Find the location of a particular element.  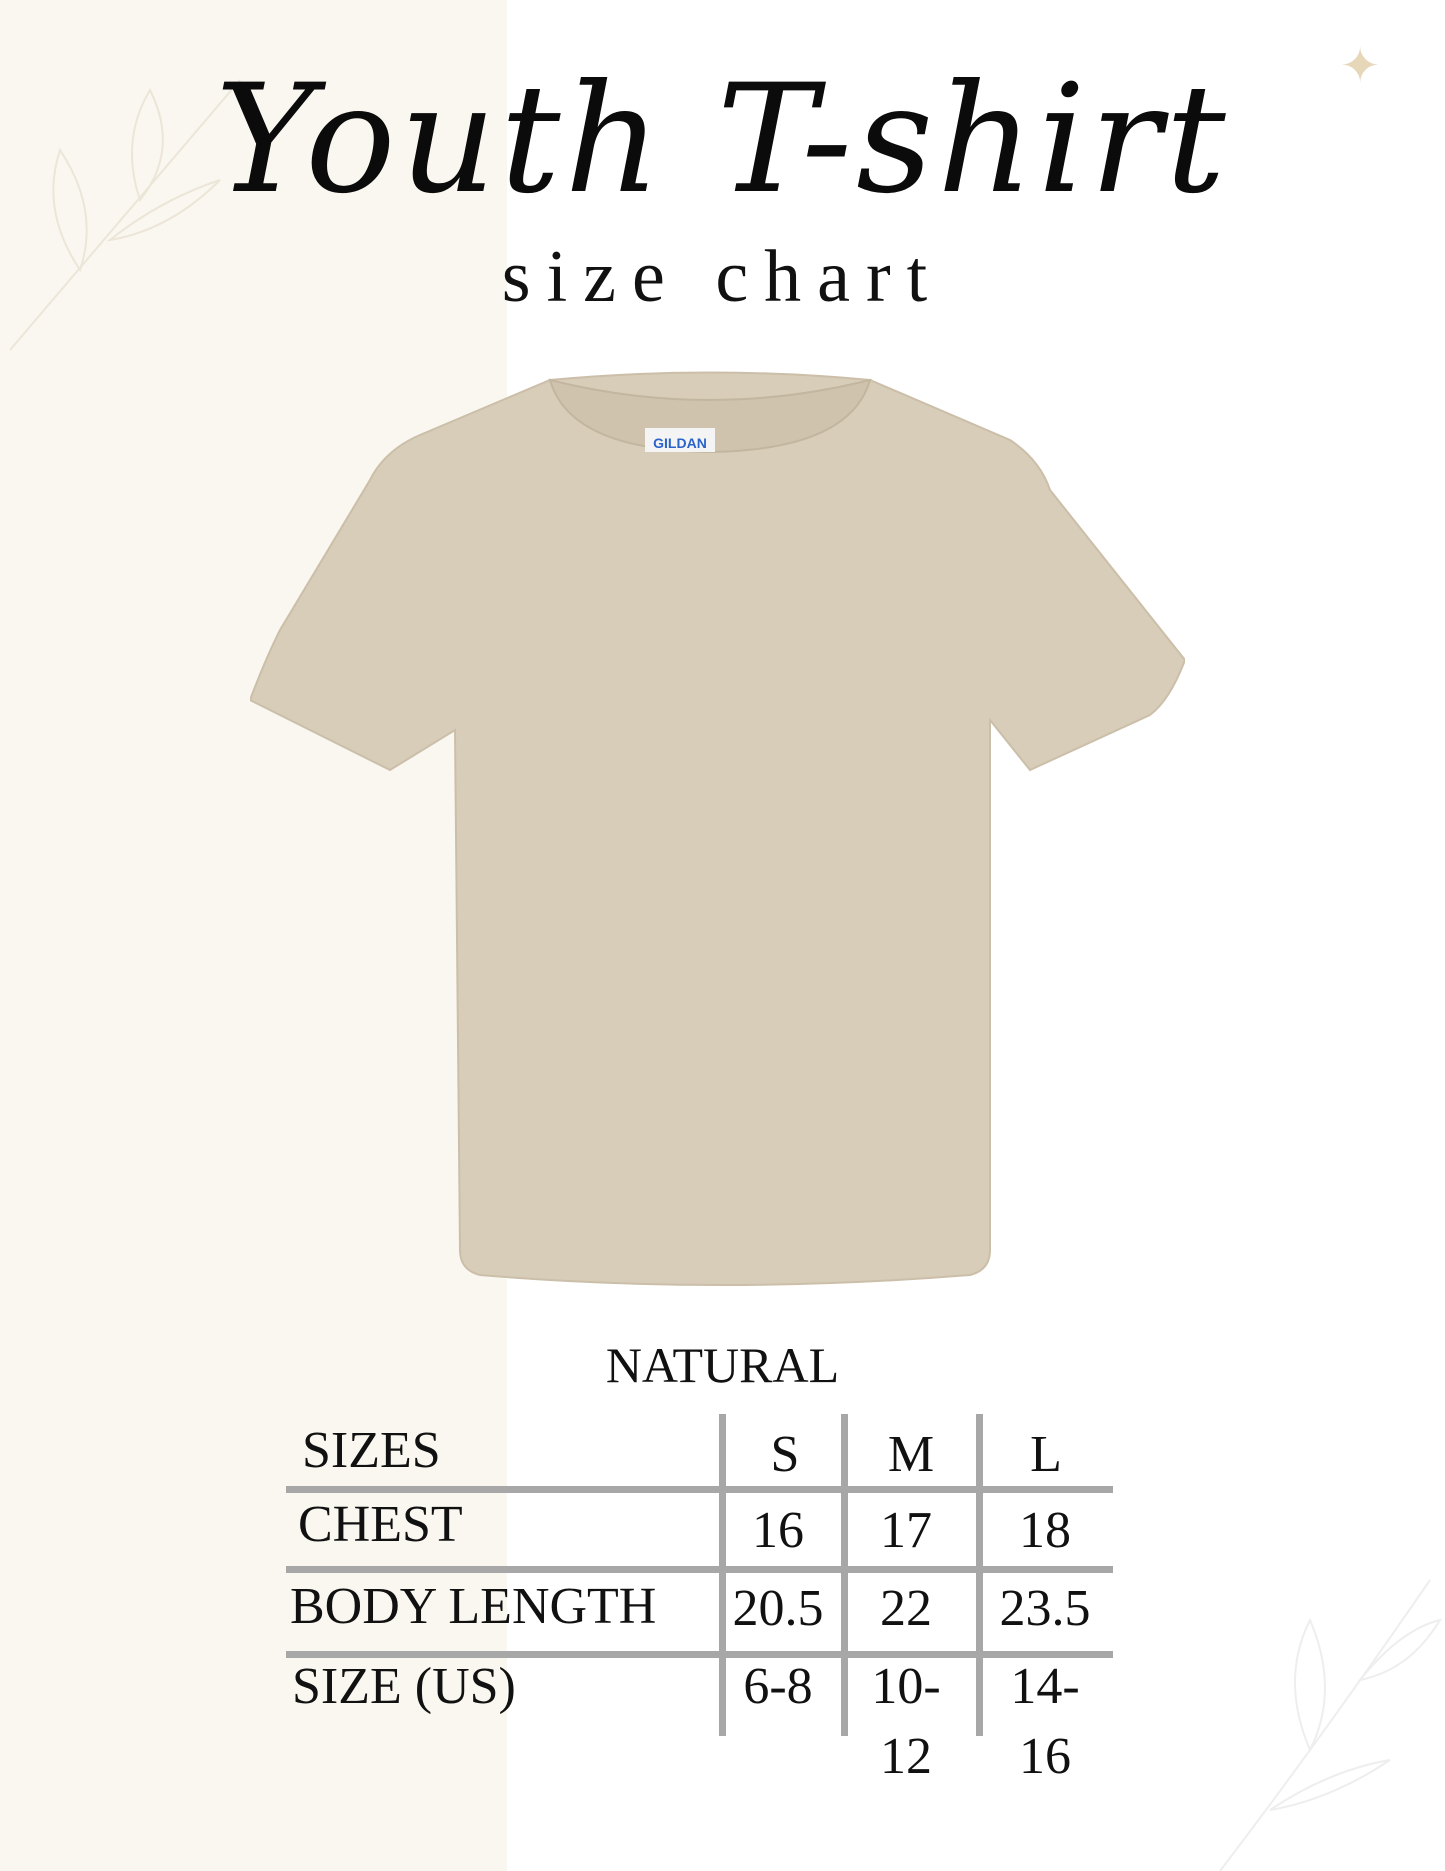

header-l: L is located at coordinates (1046, 1454).